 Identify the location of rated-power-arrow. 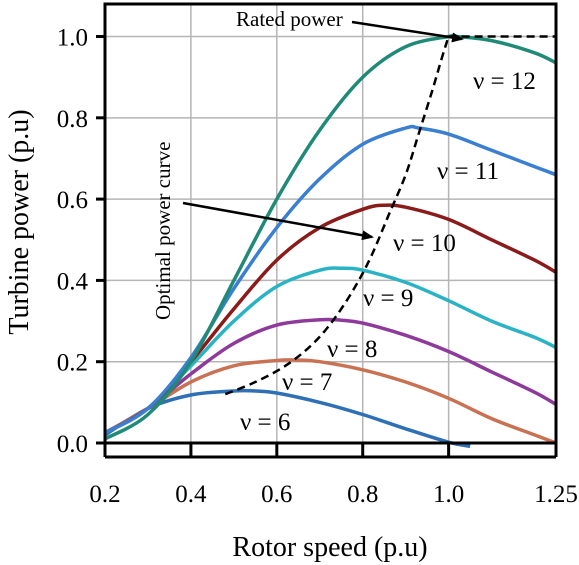
(407, 31).